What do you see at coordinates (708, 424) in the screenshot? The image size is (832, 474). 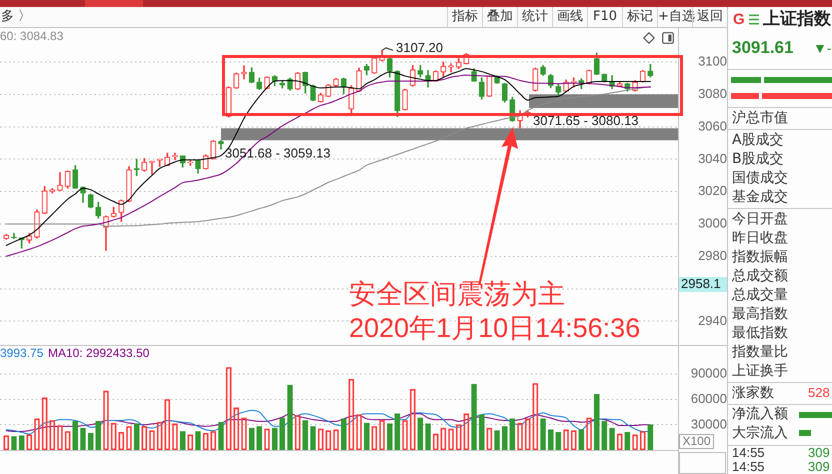 I see `y-tick-label: 30000` at bounding box center [708, 424].